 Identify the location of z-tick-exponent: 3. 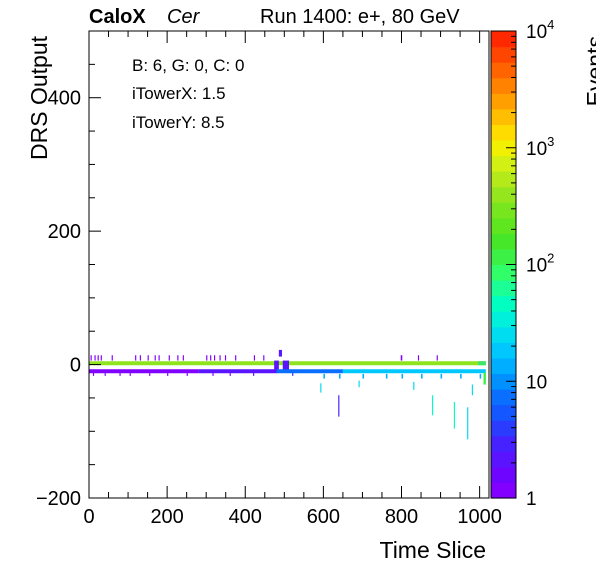
(550, 141).